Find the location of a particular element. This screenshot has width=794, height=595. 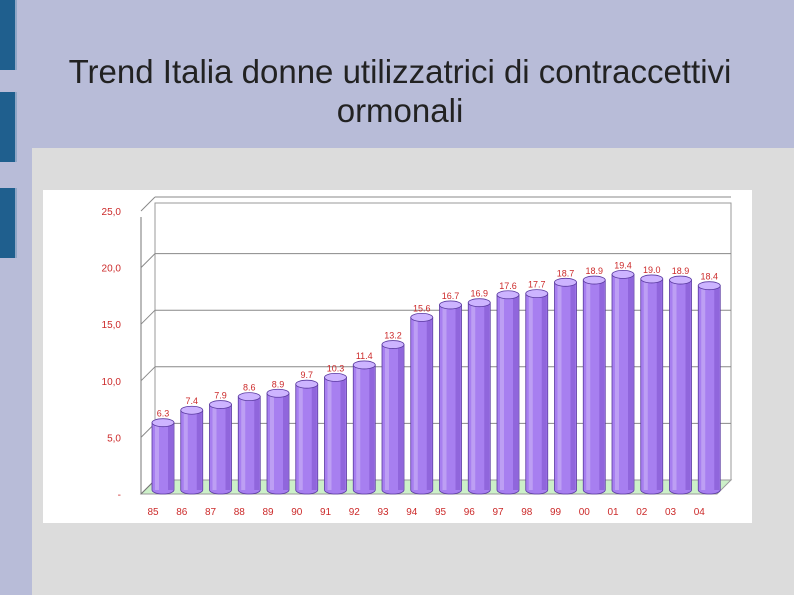

x-tick-label: 85 is located at coordinates (153, 512).